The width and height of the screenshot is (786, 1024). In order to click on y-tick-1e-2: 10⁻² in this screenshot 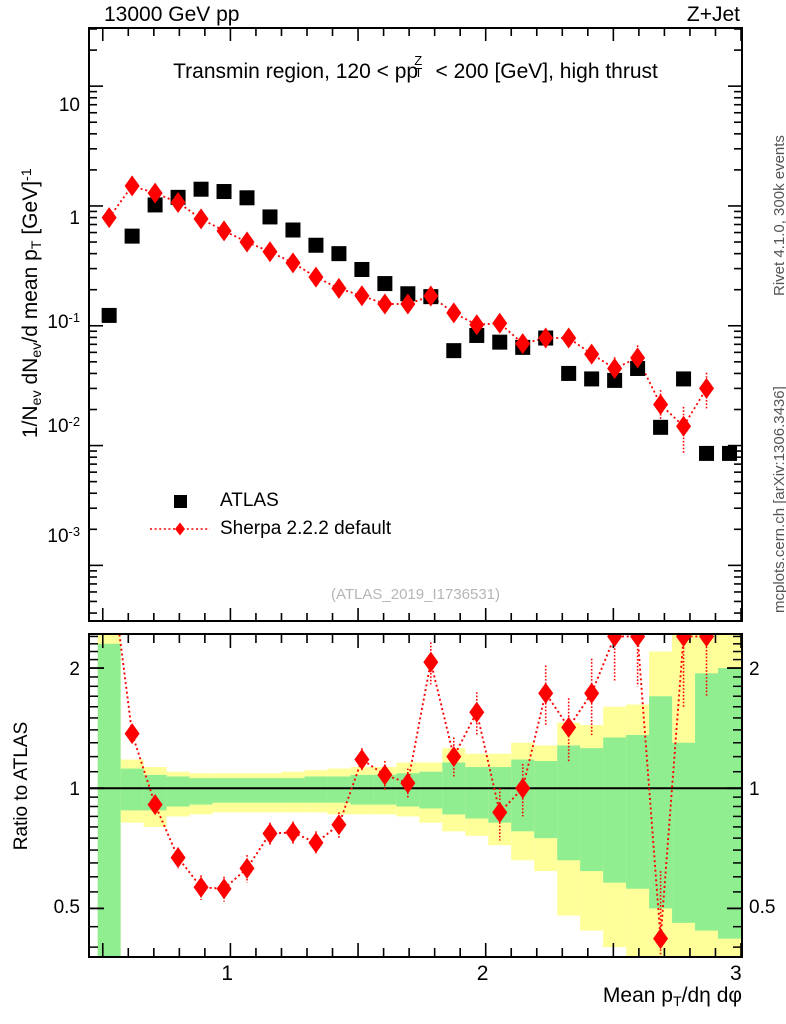, I will do `click(63, 425)`.